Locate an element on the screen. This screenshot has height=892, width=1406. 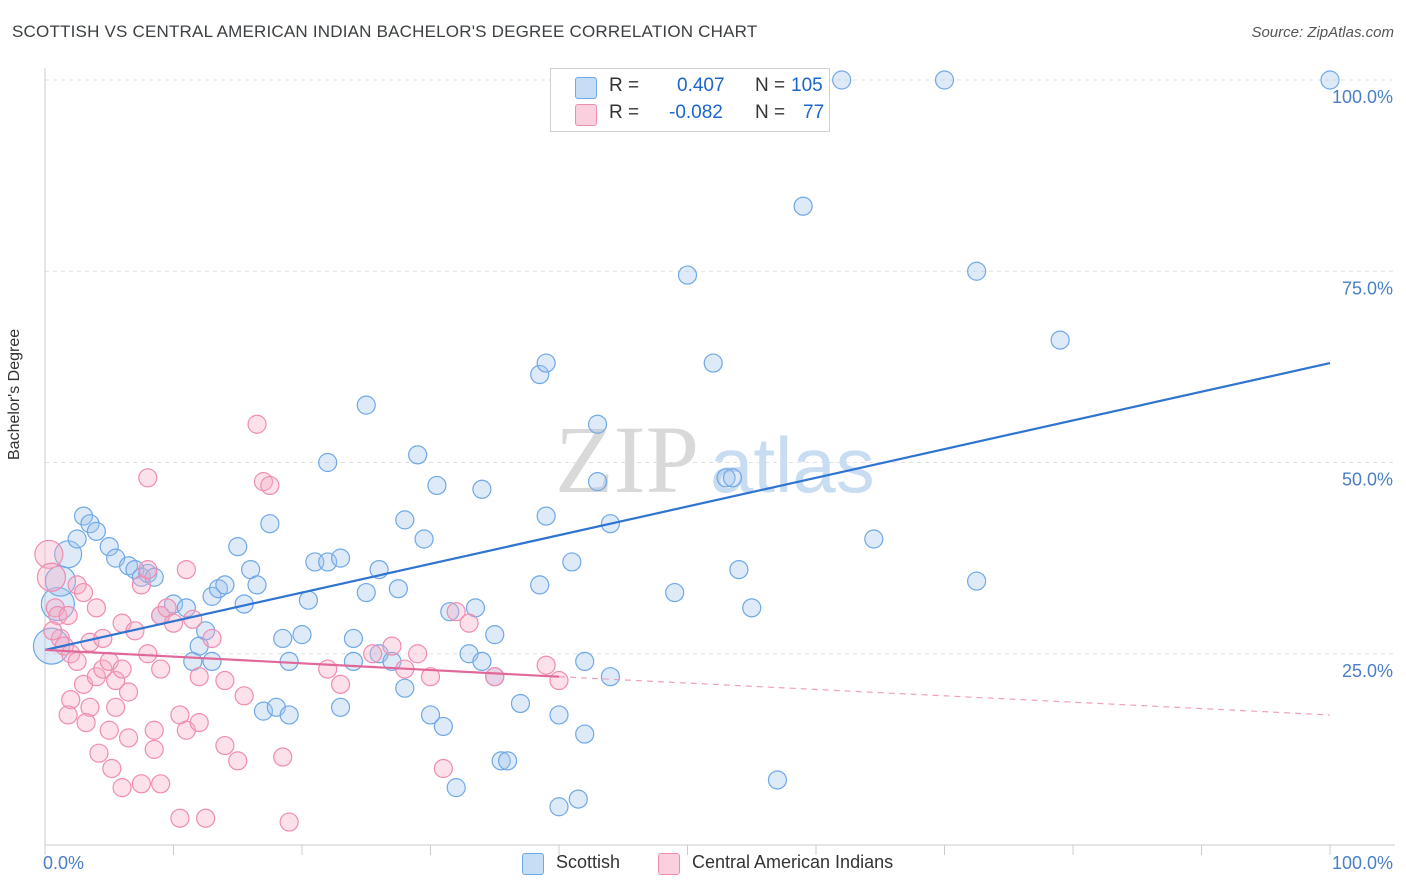
x-tick-label: 0.0% is located at coordinates (63, 863).